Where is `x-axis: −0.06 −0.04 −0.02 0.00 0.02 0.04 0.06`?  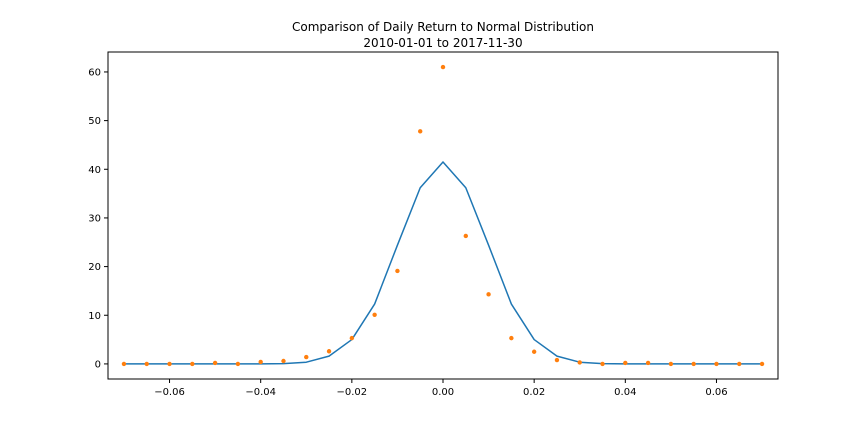 x-axis: −0.06 −0.04 −0.02 0.00 0.02 0.04 0.06 is located at coordinates (441, 388).